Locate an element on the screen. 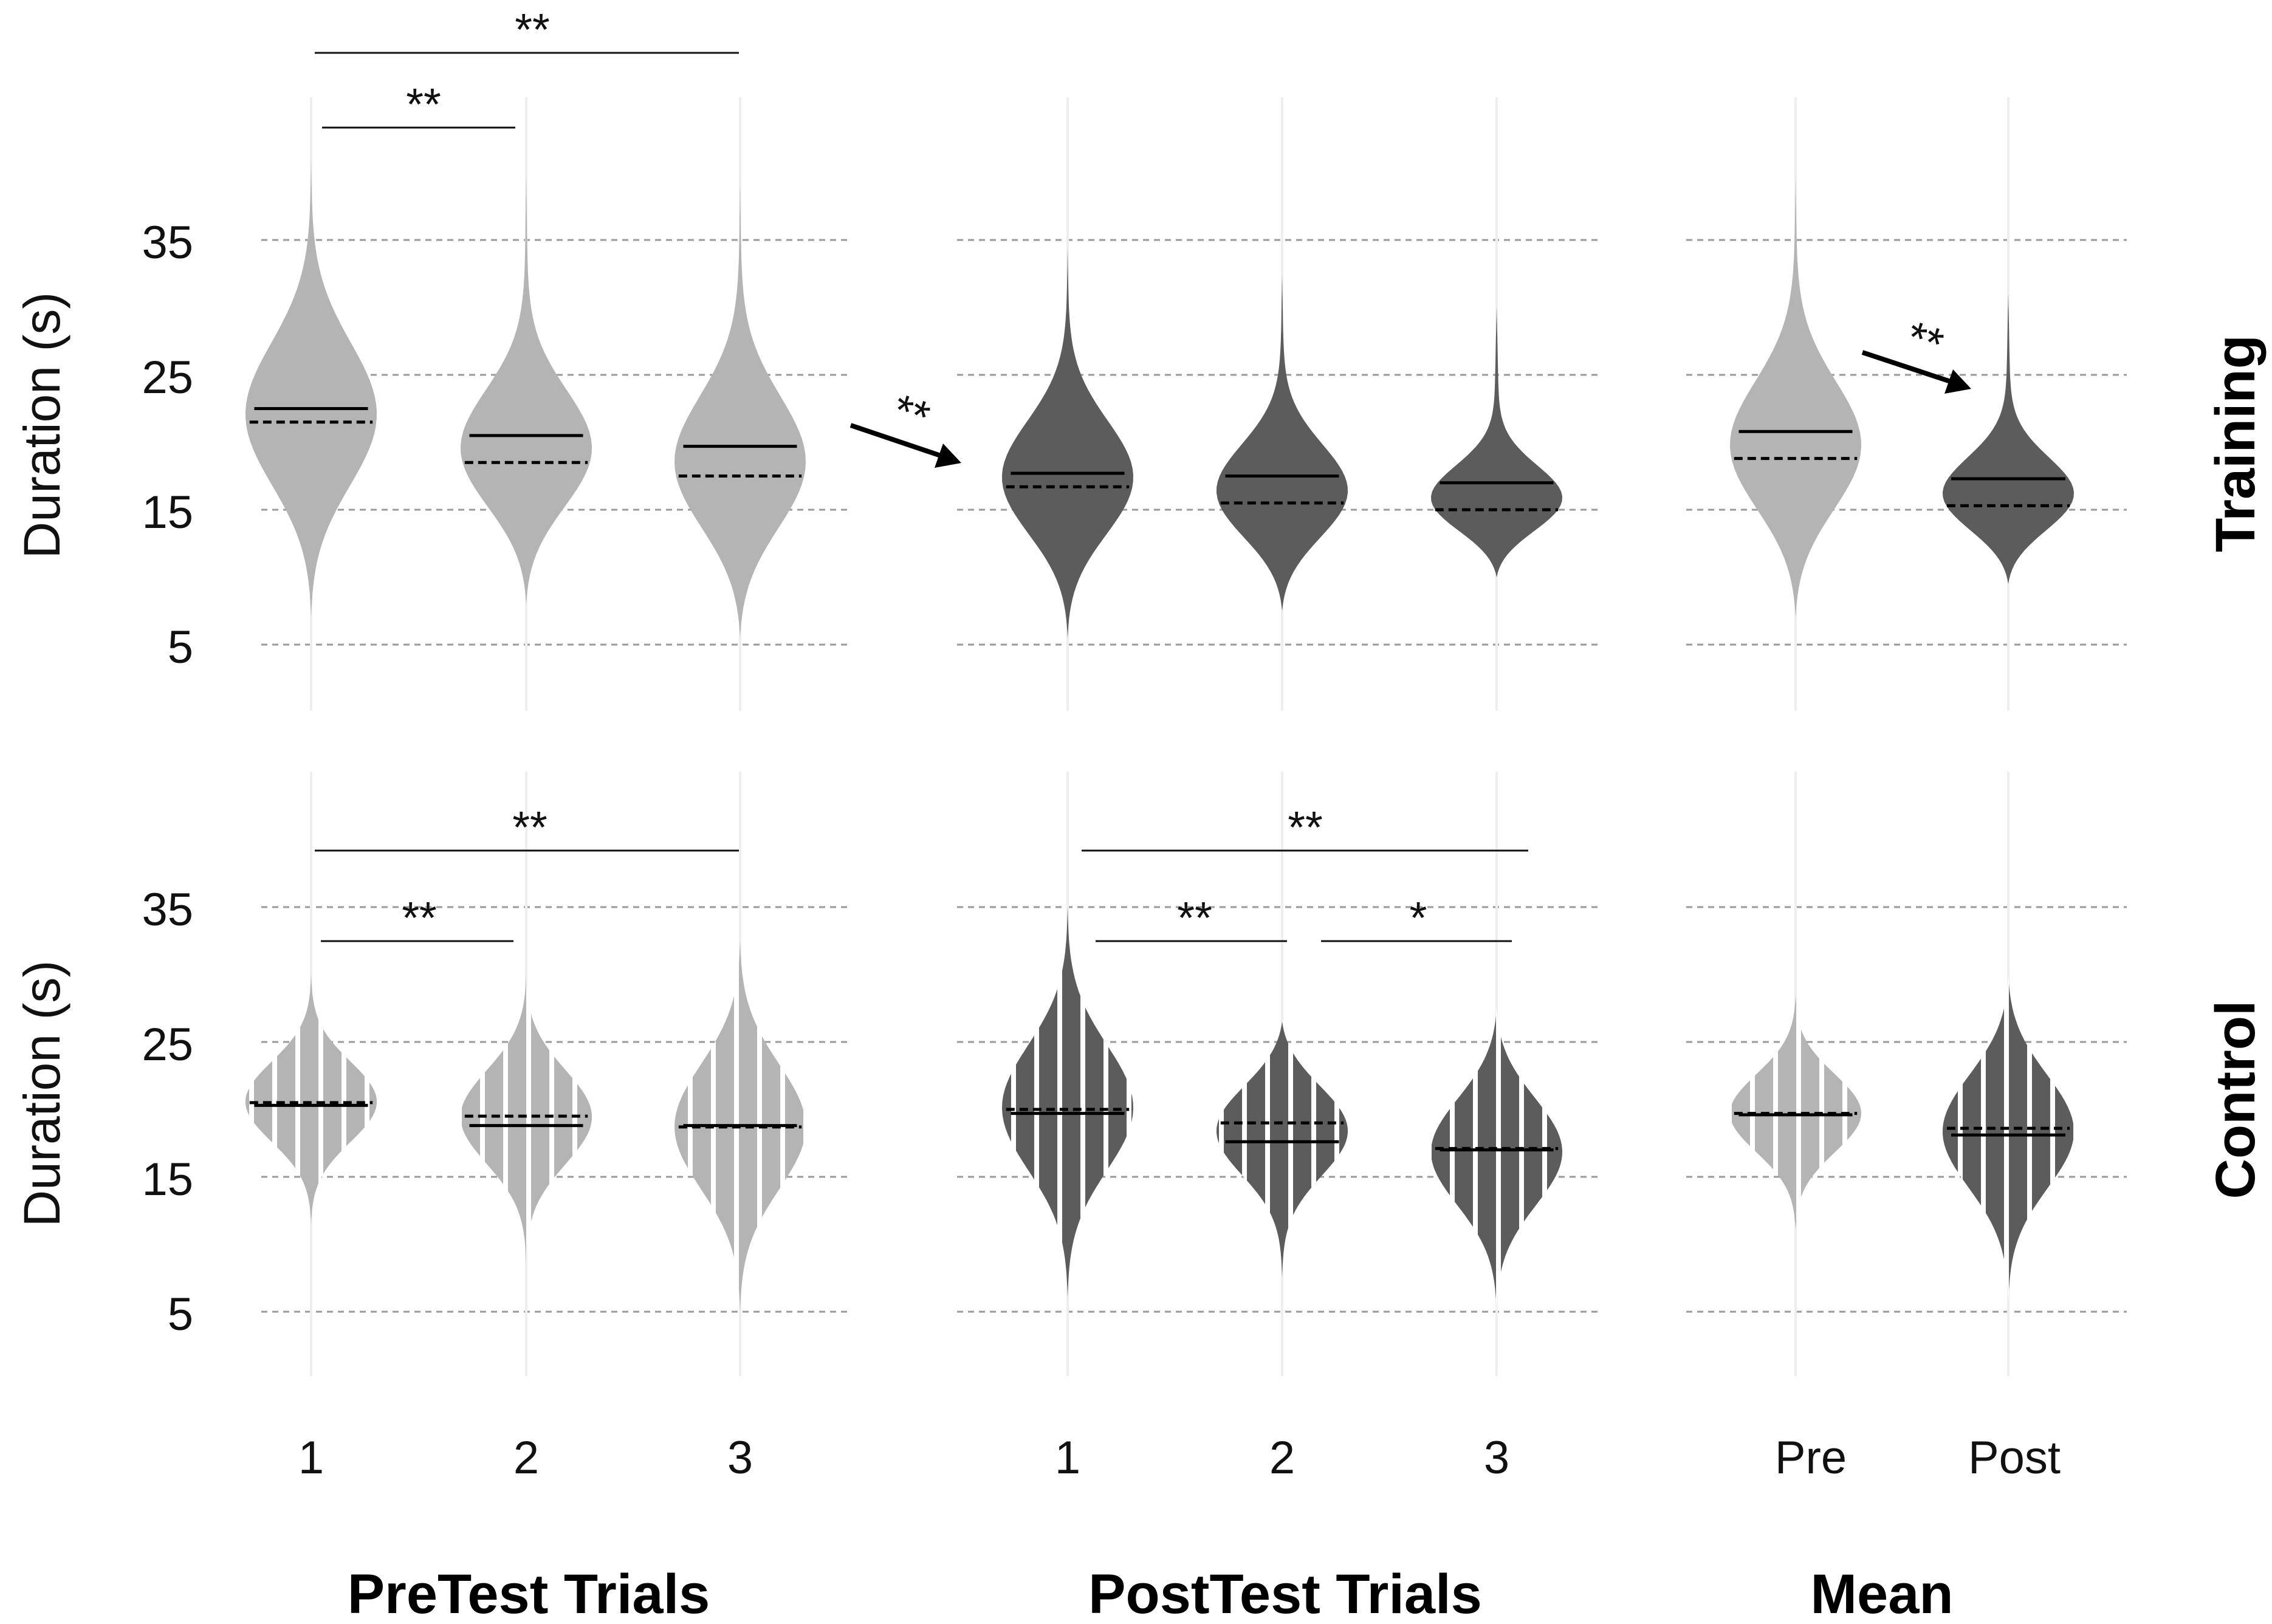  sig-star-training-mean: ** is located at coordinates (1925, 340).